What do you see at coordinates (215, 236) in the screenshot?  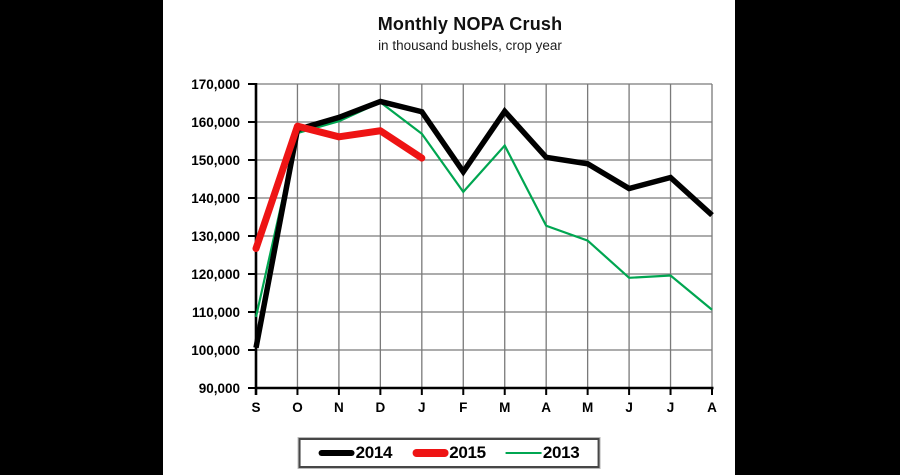 I see `y-tick-label: 130,000` at bounding box center [215, 236].